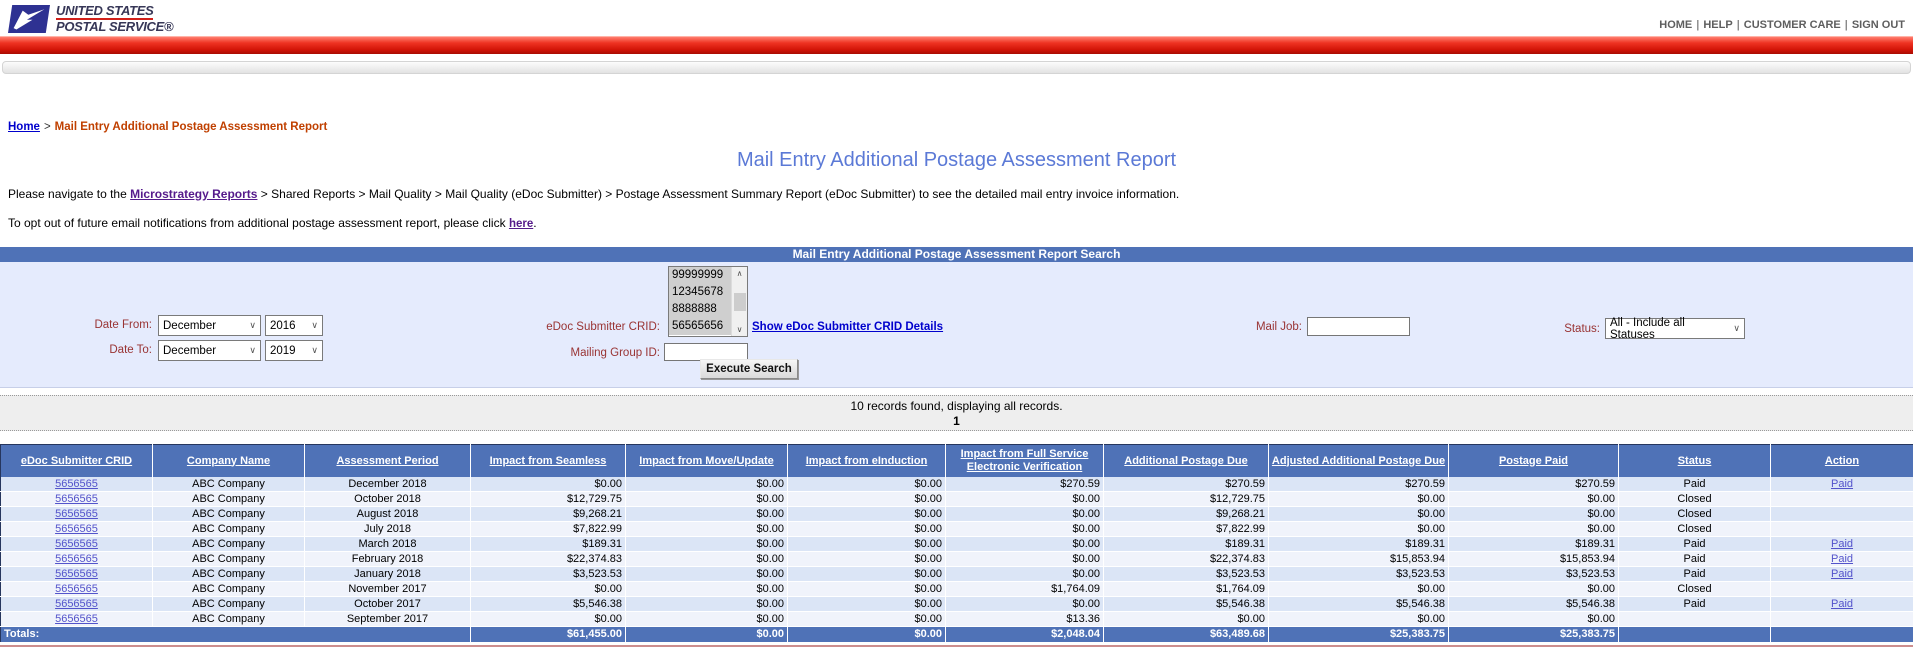 The height and width of the screenshot is (651, 1913). What do you see at coordinates (115, 18) in the screenshot?
I see `usps-logo-text: UNITED STATES POSTAL SERVICE®` at bounding box center [115, 18].